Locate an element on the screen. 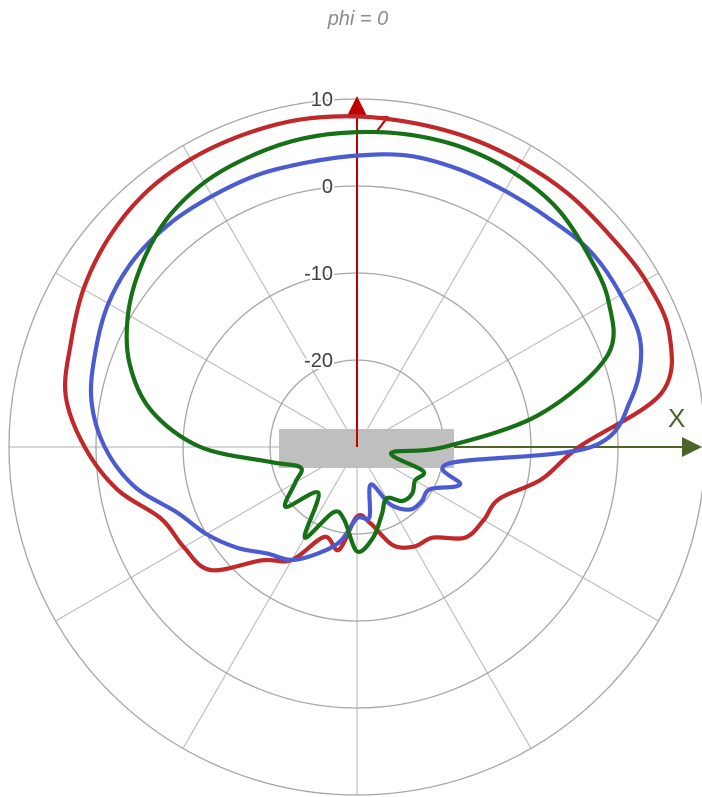 The height and width of the screenshot is (797, 702). r-tick-label--10: -10 is located at coordinates (318, 274).